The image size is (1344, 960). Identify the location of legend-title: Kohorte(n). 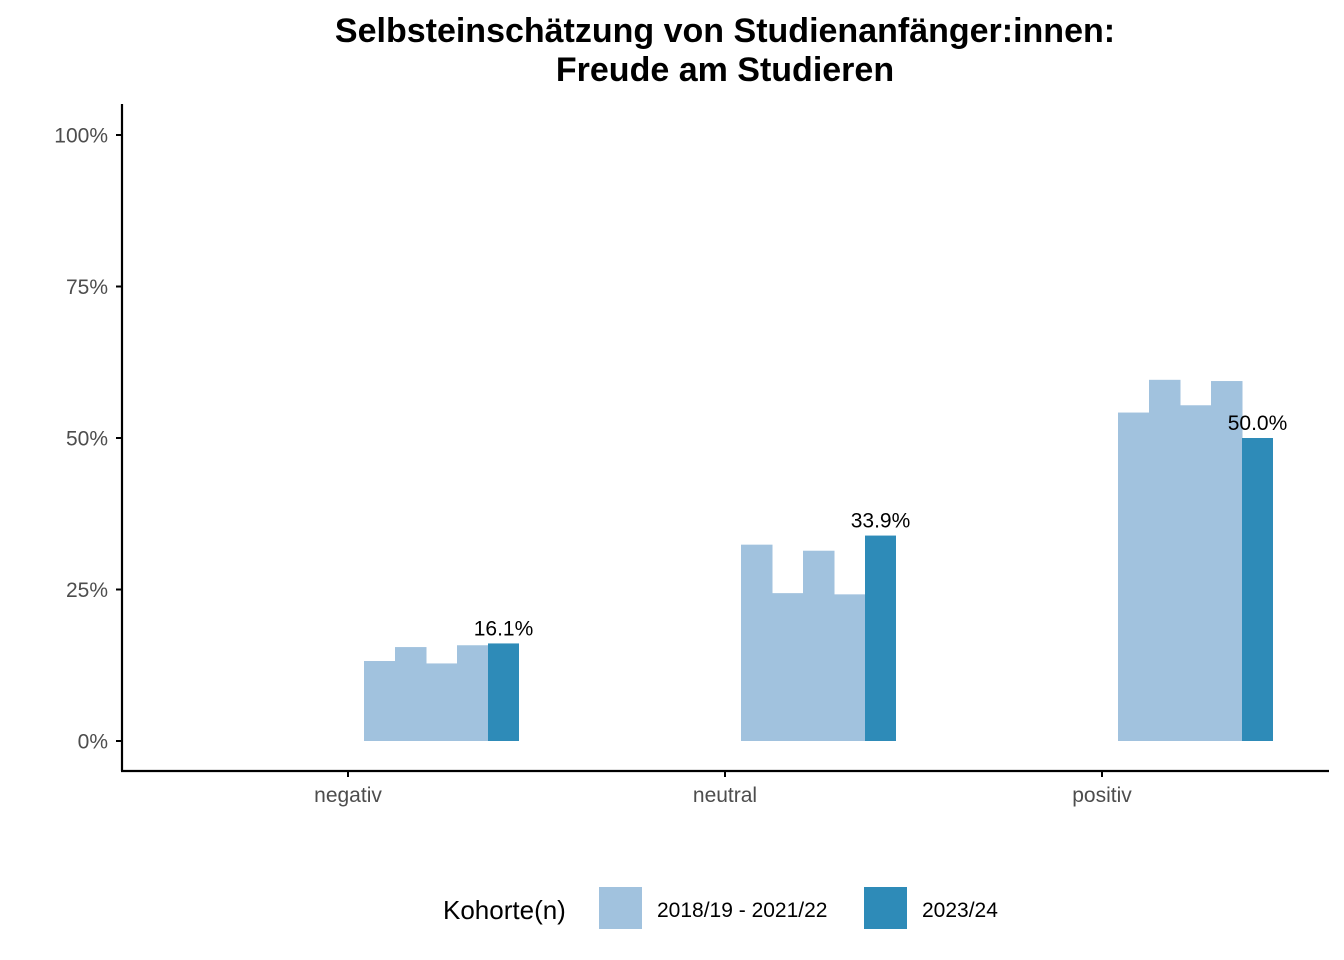
(504, 910).